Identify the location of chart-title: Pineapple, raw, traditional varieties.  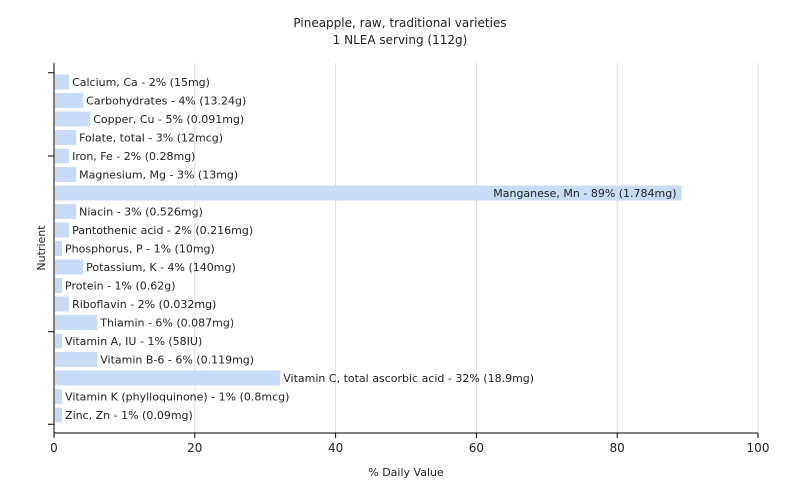
(399, 23).